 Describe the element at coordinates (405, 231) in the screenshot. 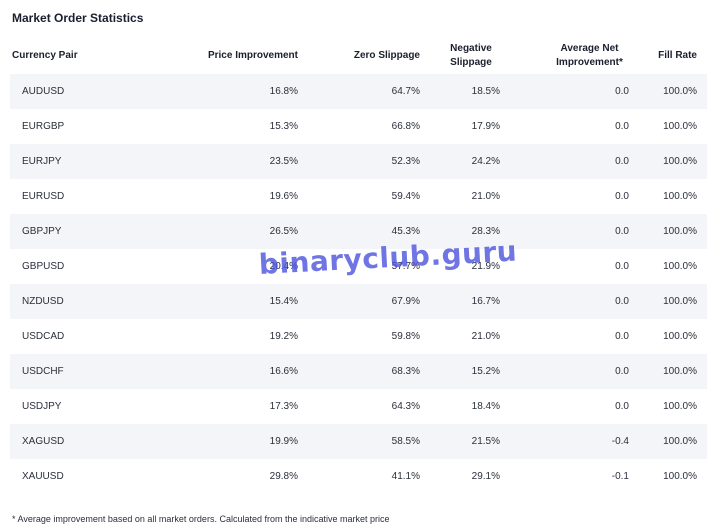

I see `cell-zero-slippage: 45.3%` at that location.